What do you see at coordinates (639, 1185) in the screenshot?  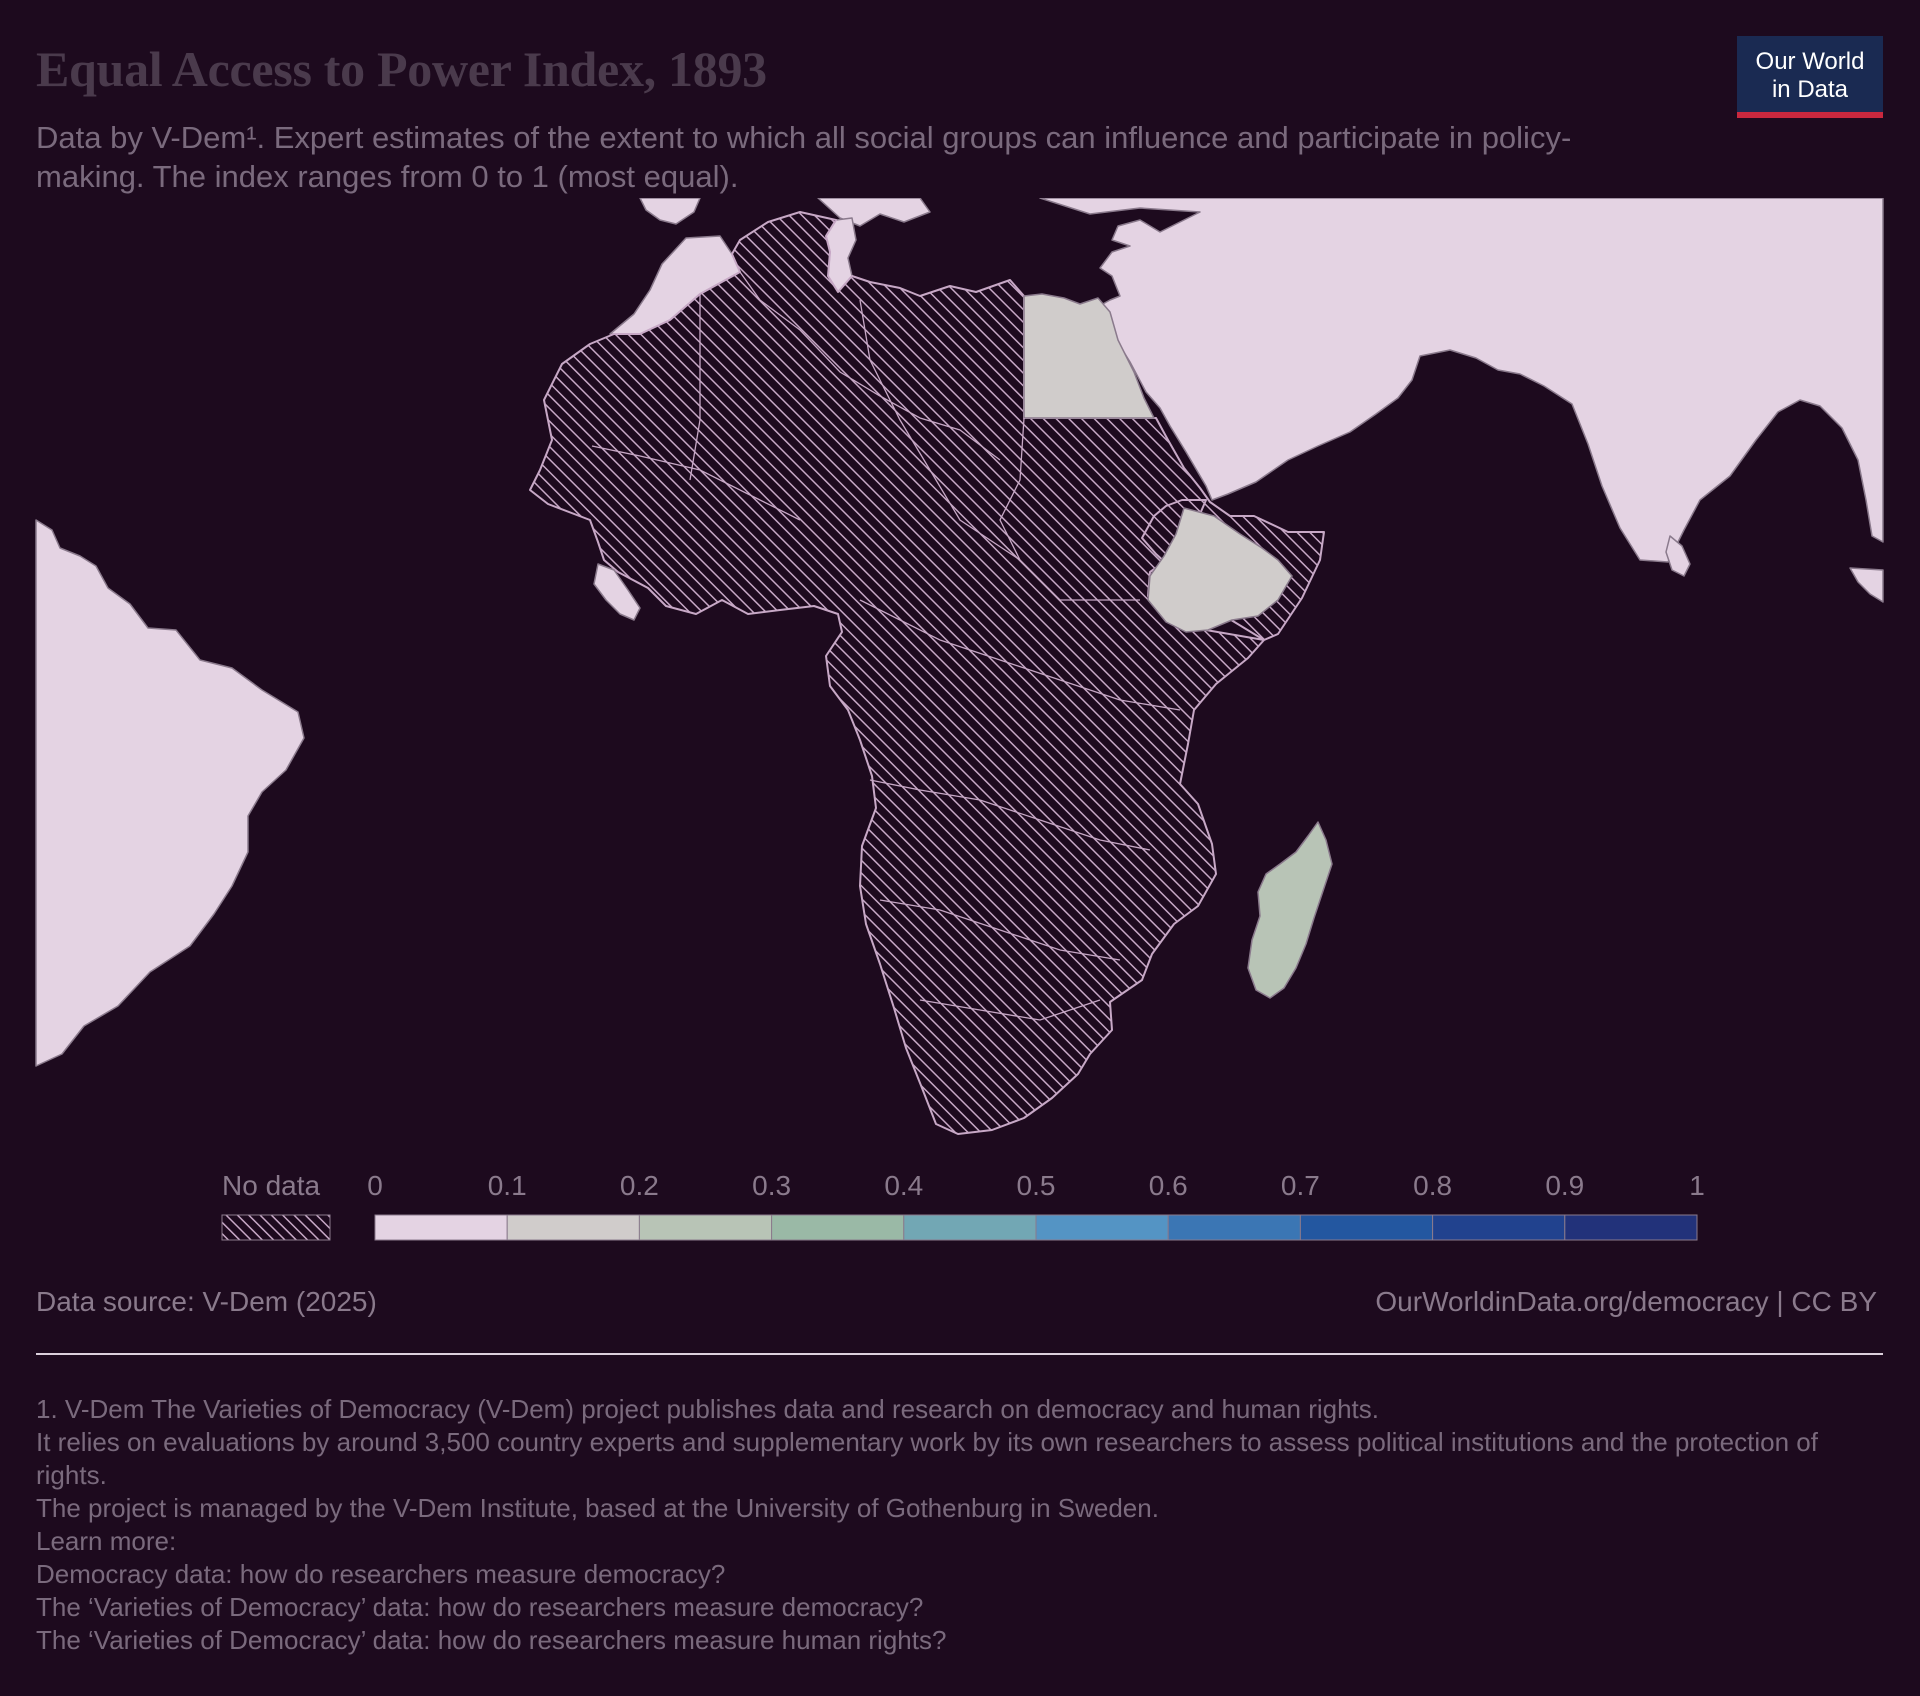 I see `legend-tick-label: 0.2` at bounding box center [639, 1185].